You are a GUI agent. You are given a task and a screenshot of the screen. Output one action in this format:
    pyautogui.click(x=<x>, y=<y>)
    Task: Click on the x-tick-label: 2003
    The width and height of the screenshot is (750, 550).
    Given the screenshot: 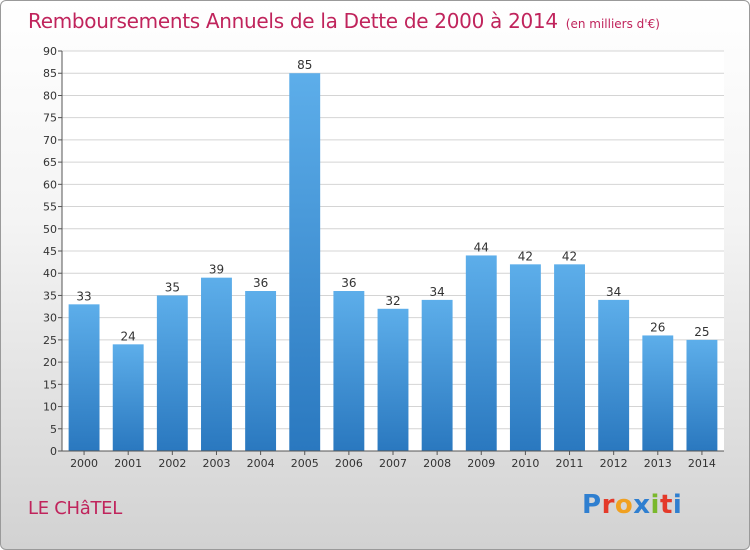 What is the action you would take?
    pyautogui.click(x=216, y=463)
    